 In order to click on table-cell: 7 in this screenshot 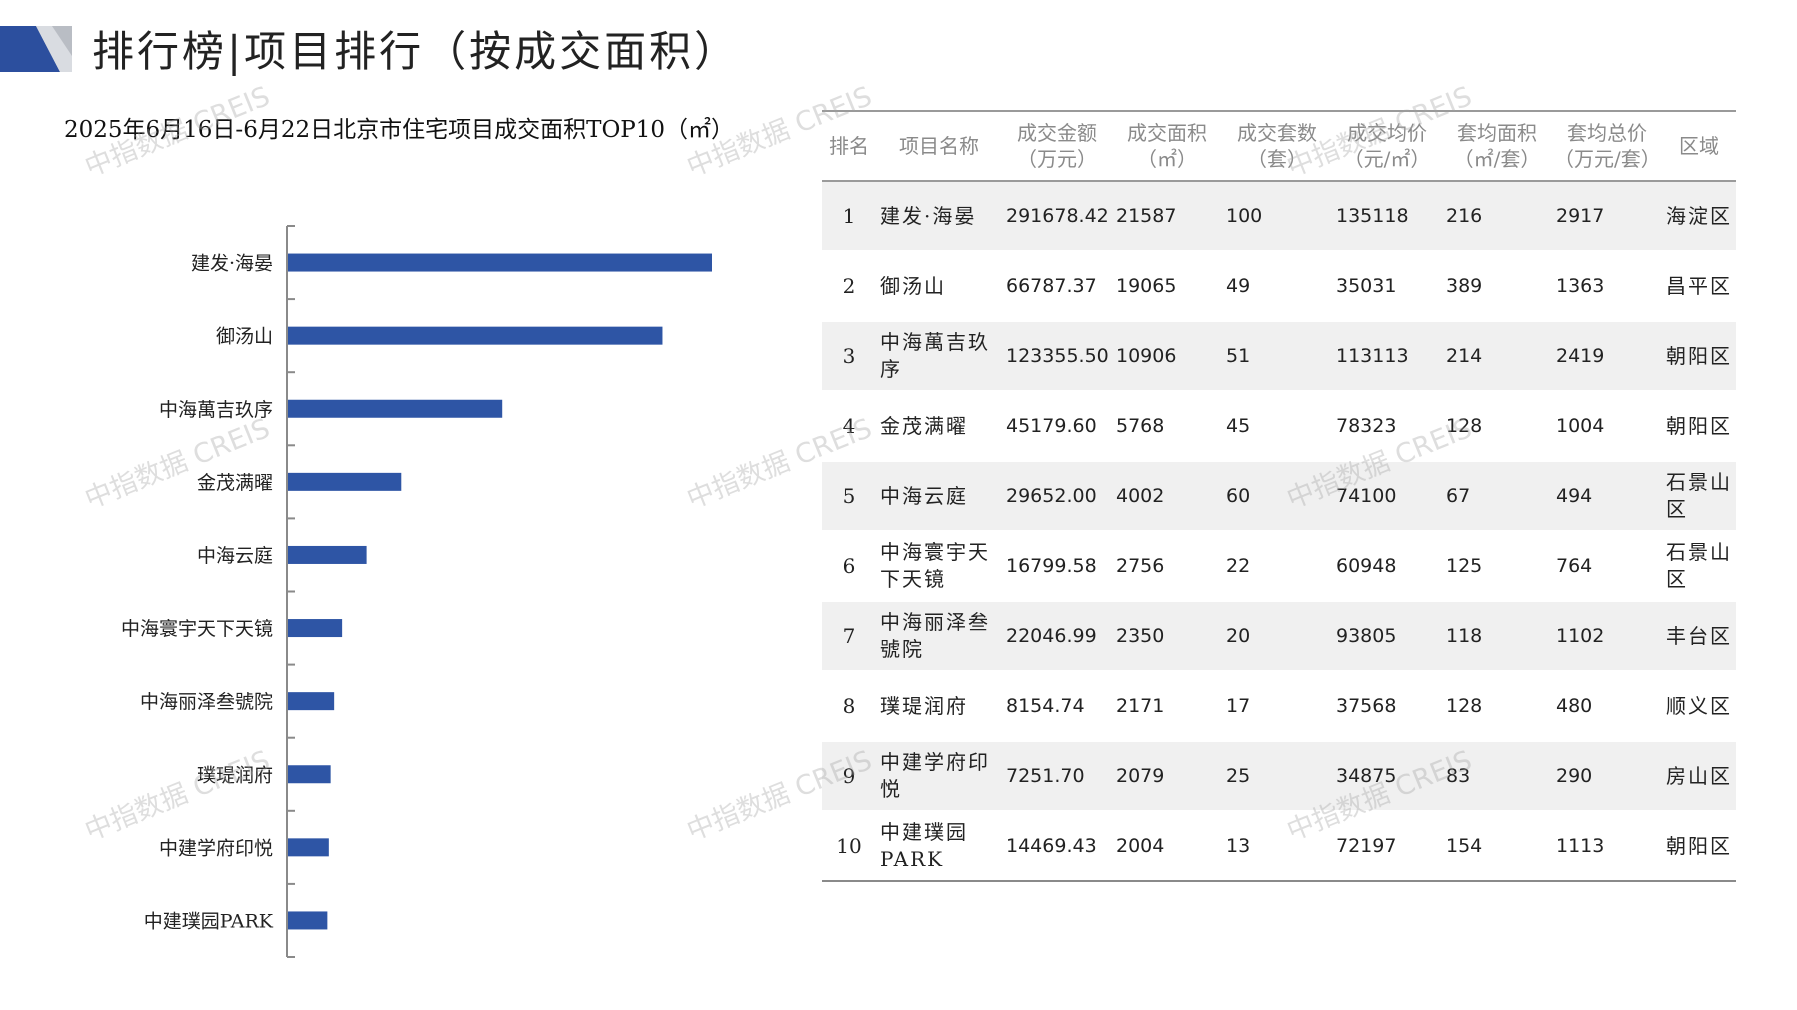, I will do `click(849, 636)`.